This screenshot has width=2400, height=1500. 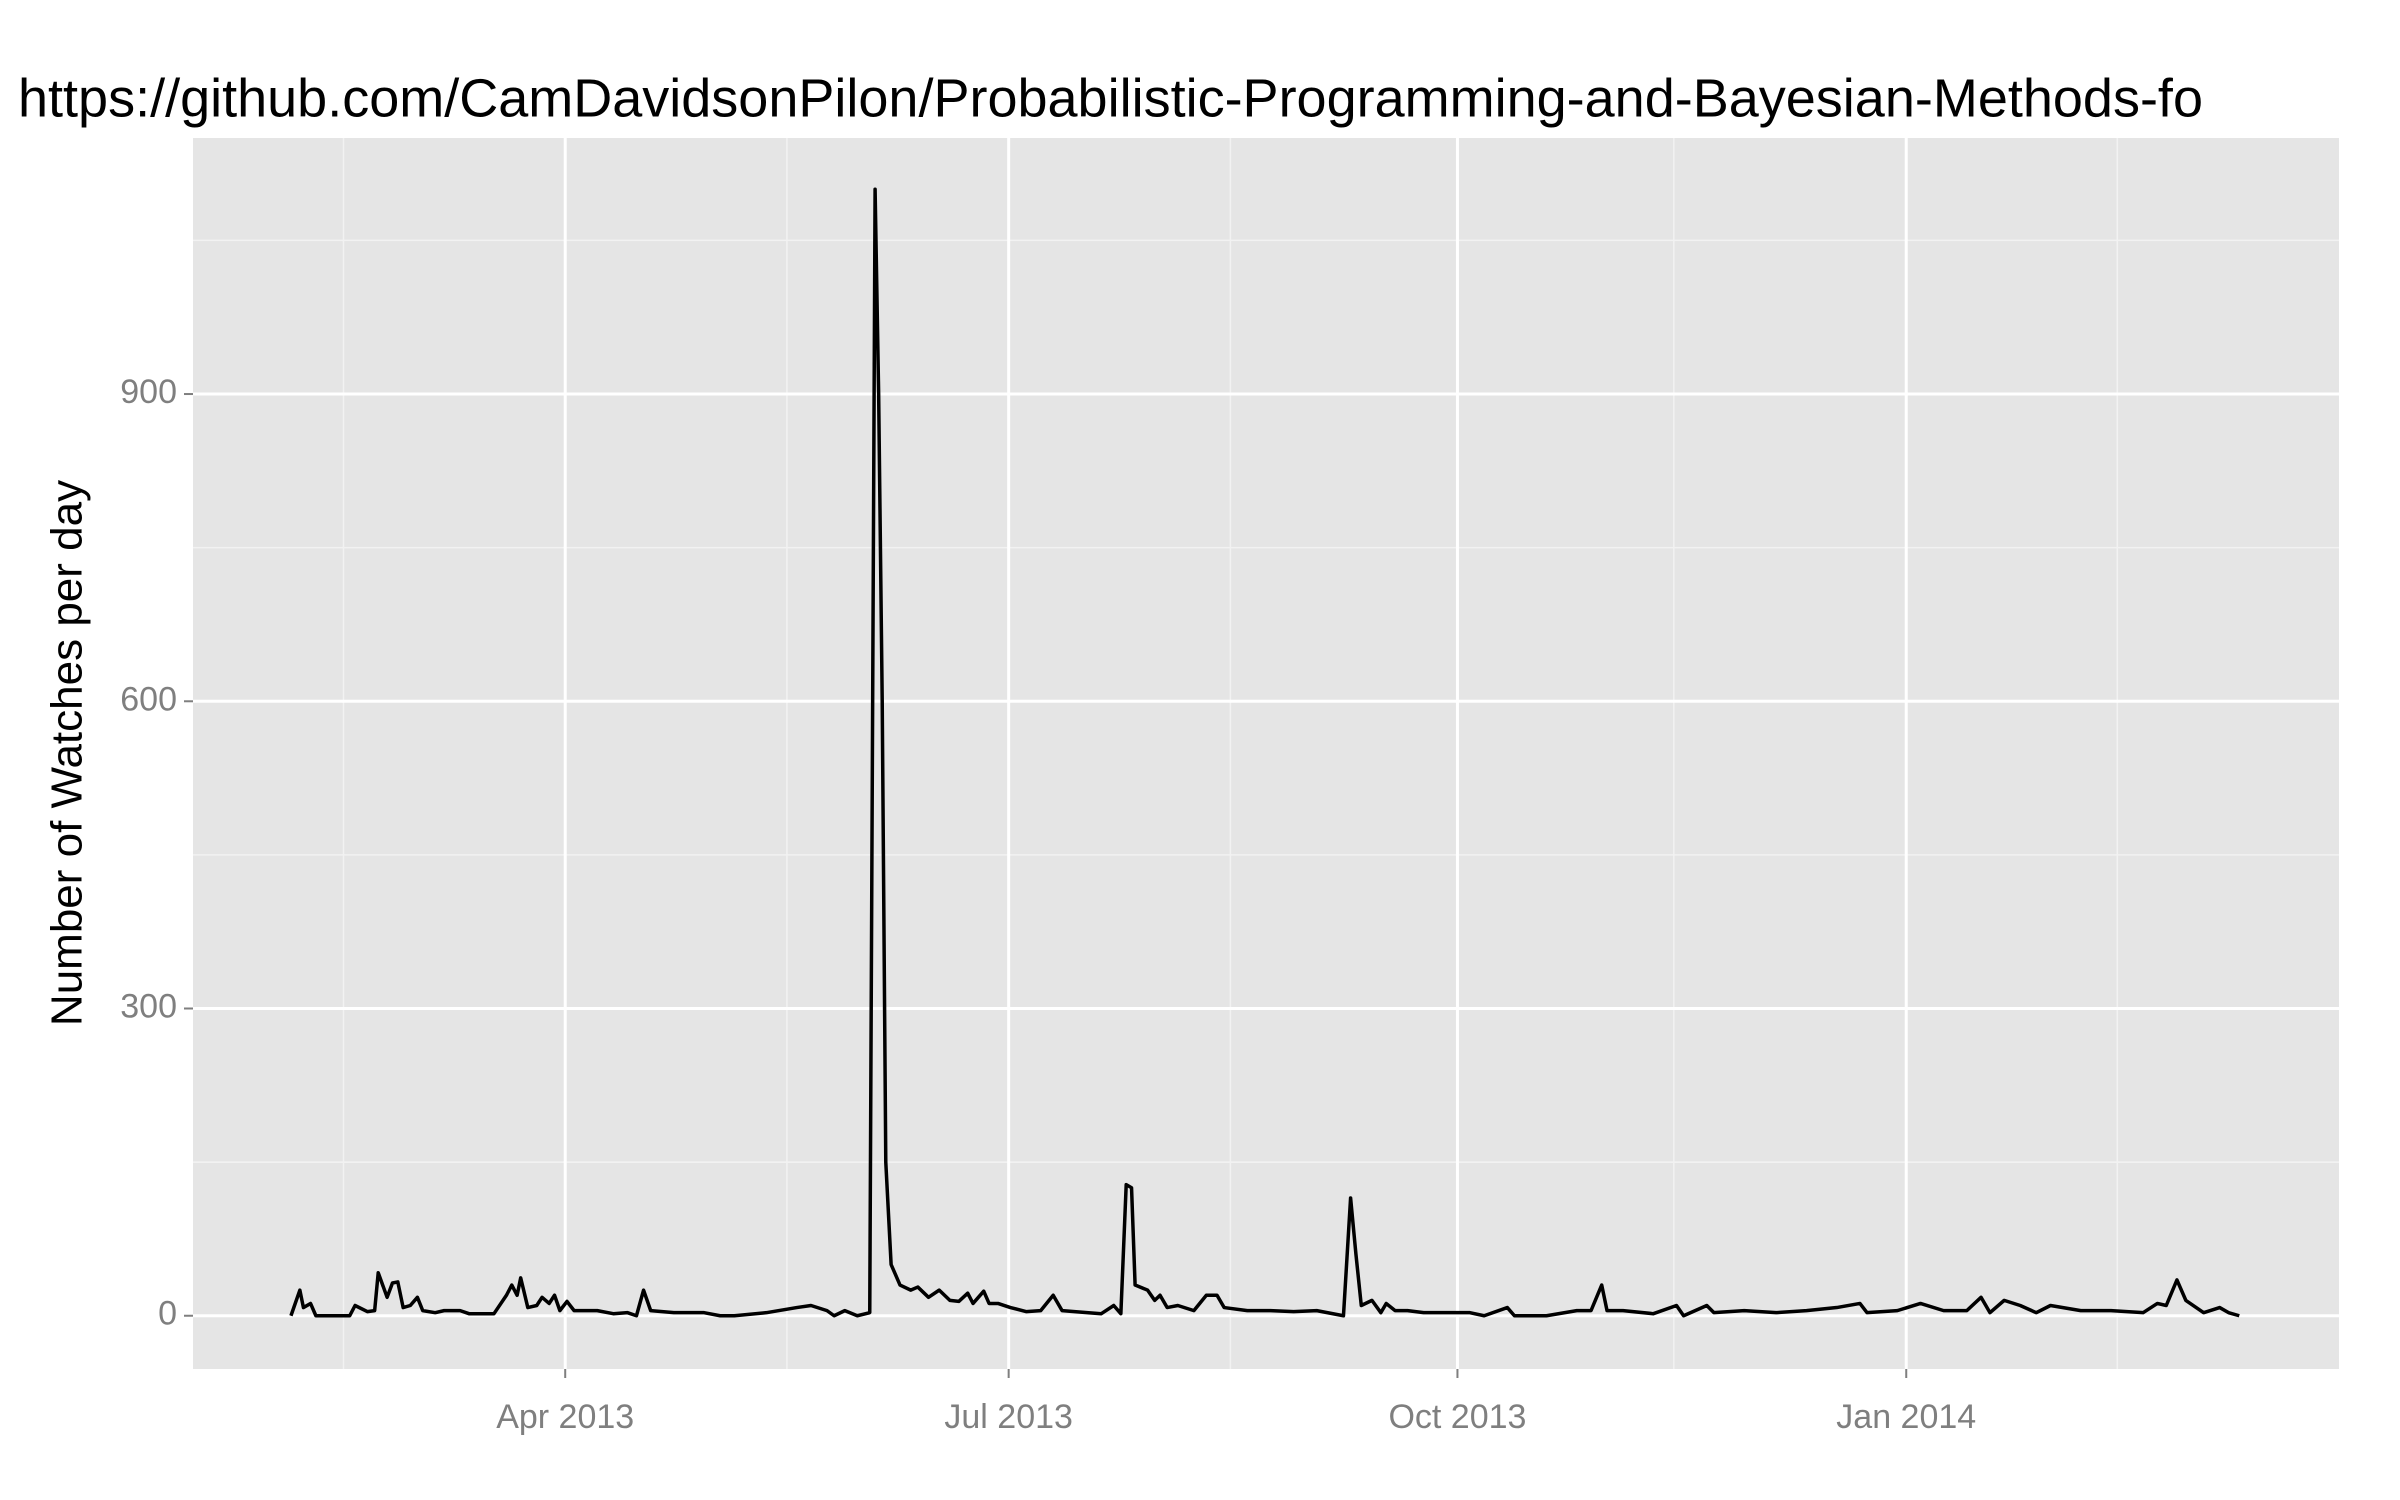 I want to click on x-tick-label: Jan 2014, so click(x=1906, y=1417).